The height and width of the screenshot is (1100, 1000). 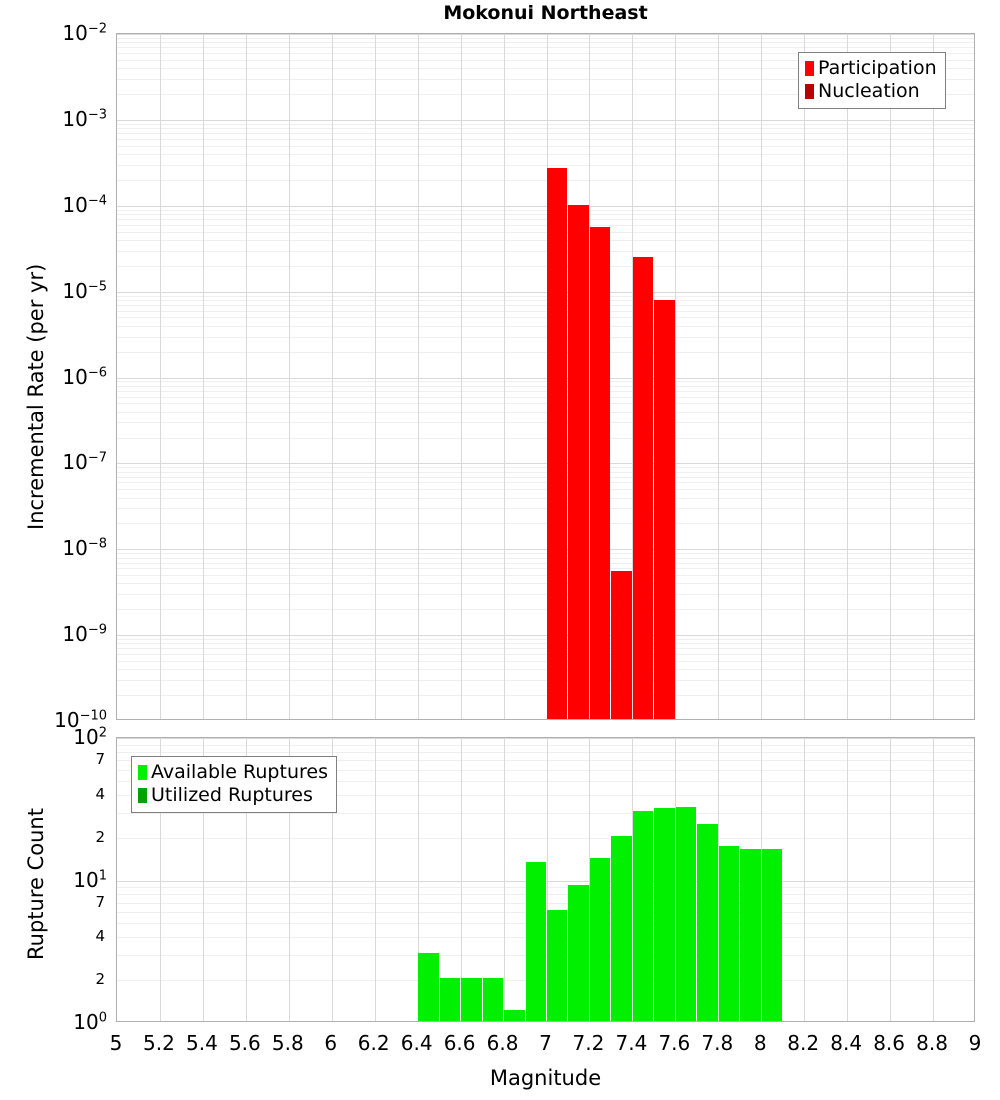 I want to click on x-tick-label: 7.6, so click(x=674, y=1043).